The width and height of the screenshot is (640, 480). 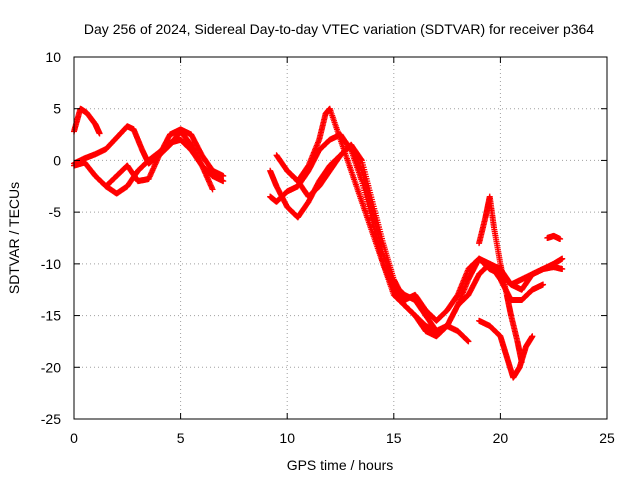 What do you see at coordinates (57, 160) in the screenshot?
I see `y-tick-label: 0` at bounding box center [57, 160].